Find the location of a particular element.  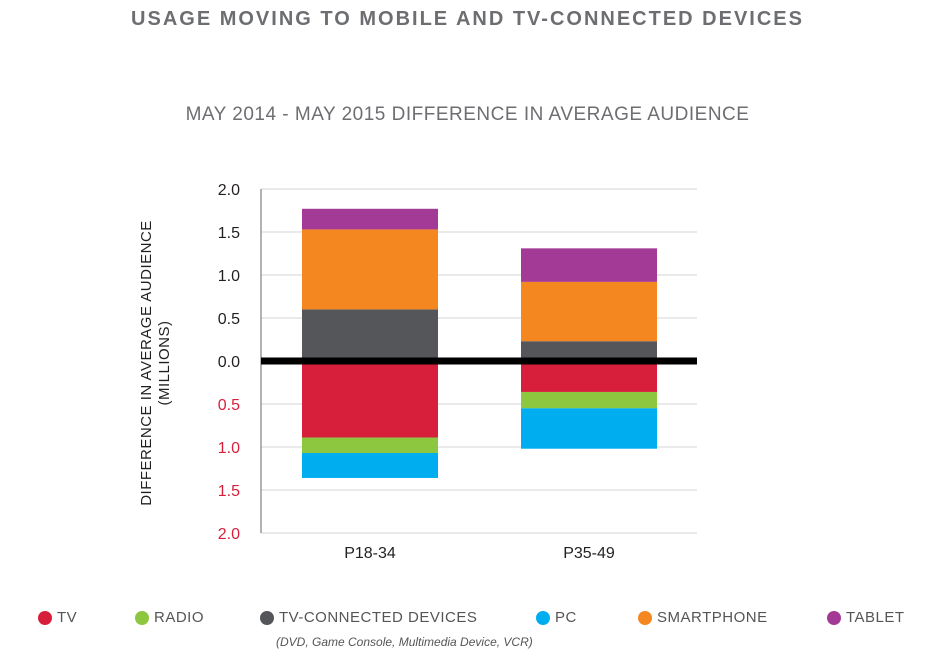

legend-item: TV is located at coordinates (57, 617).